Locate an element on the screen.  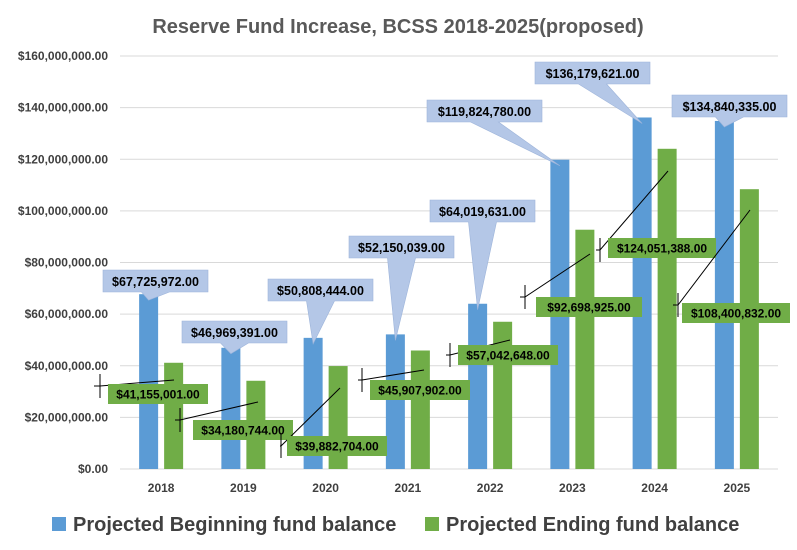
x-axis: 2018 2019 2020 2021 2022 2023 2024 2025 is located at coordinates (449, 488).